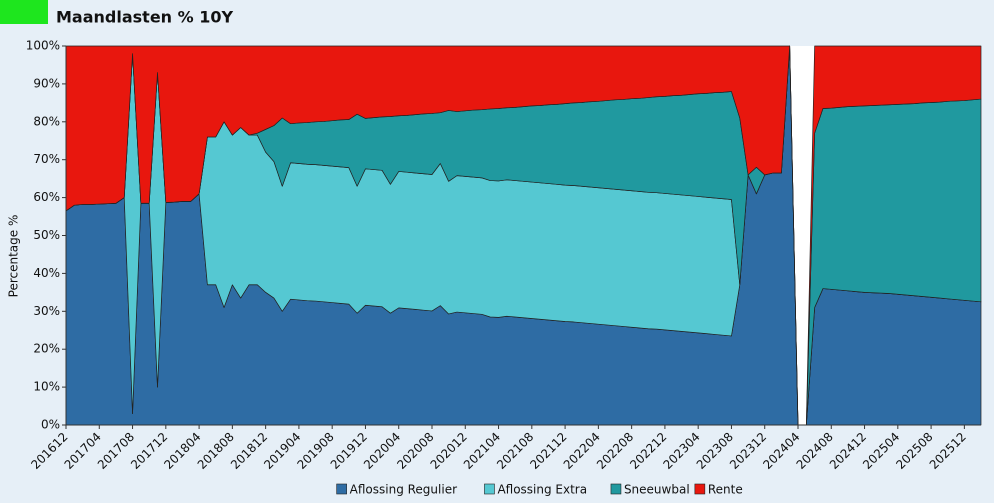 This screenshot has height=503, width=994. What do you see at coordinates (46, 387) in the screenshot?
I see `y-tick-label: 10%` at bounding box center [46, 387].